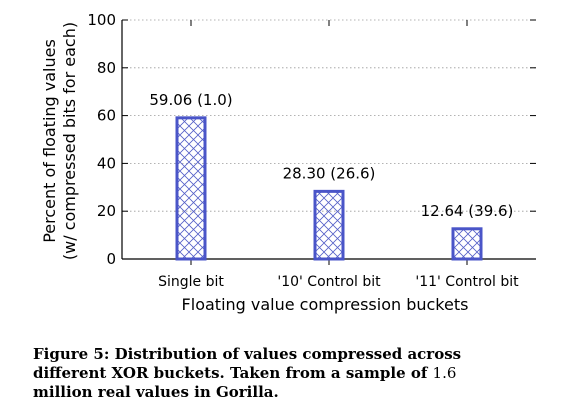  I want to click on data-label-2: 28.30 (26.6), so click(329, 173).